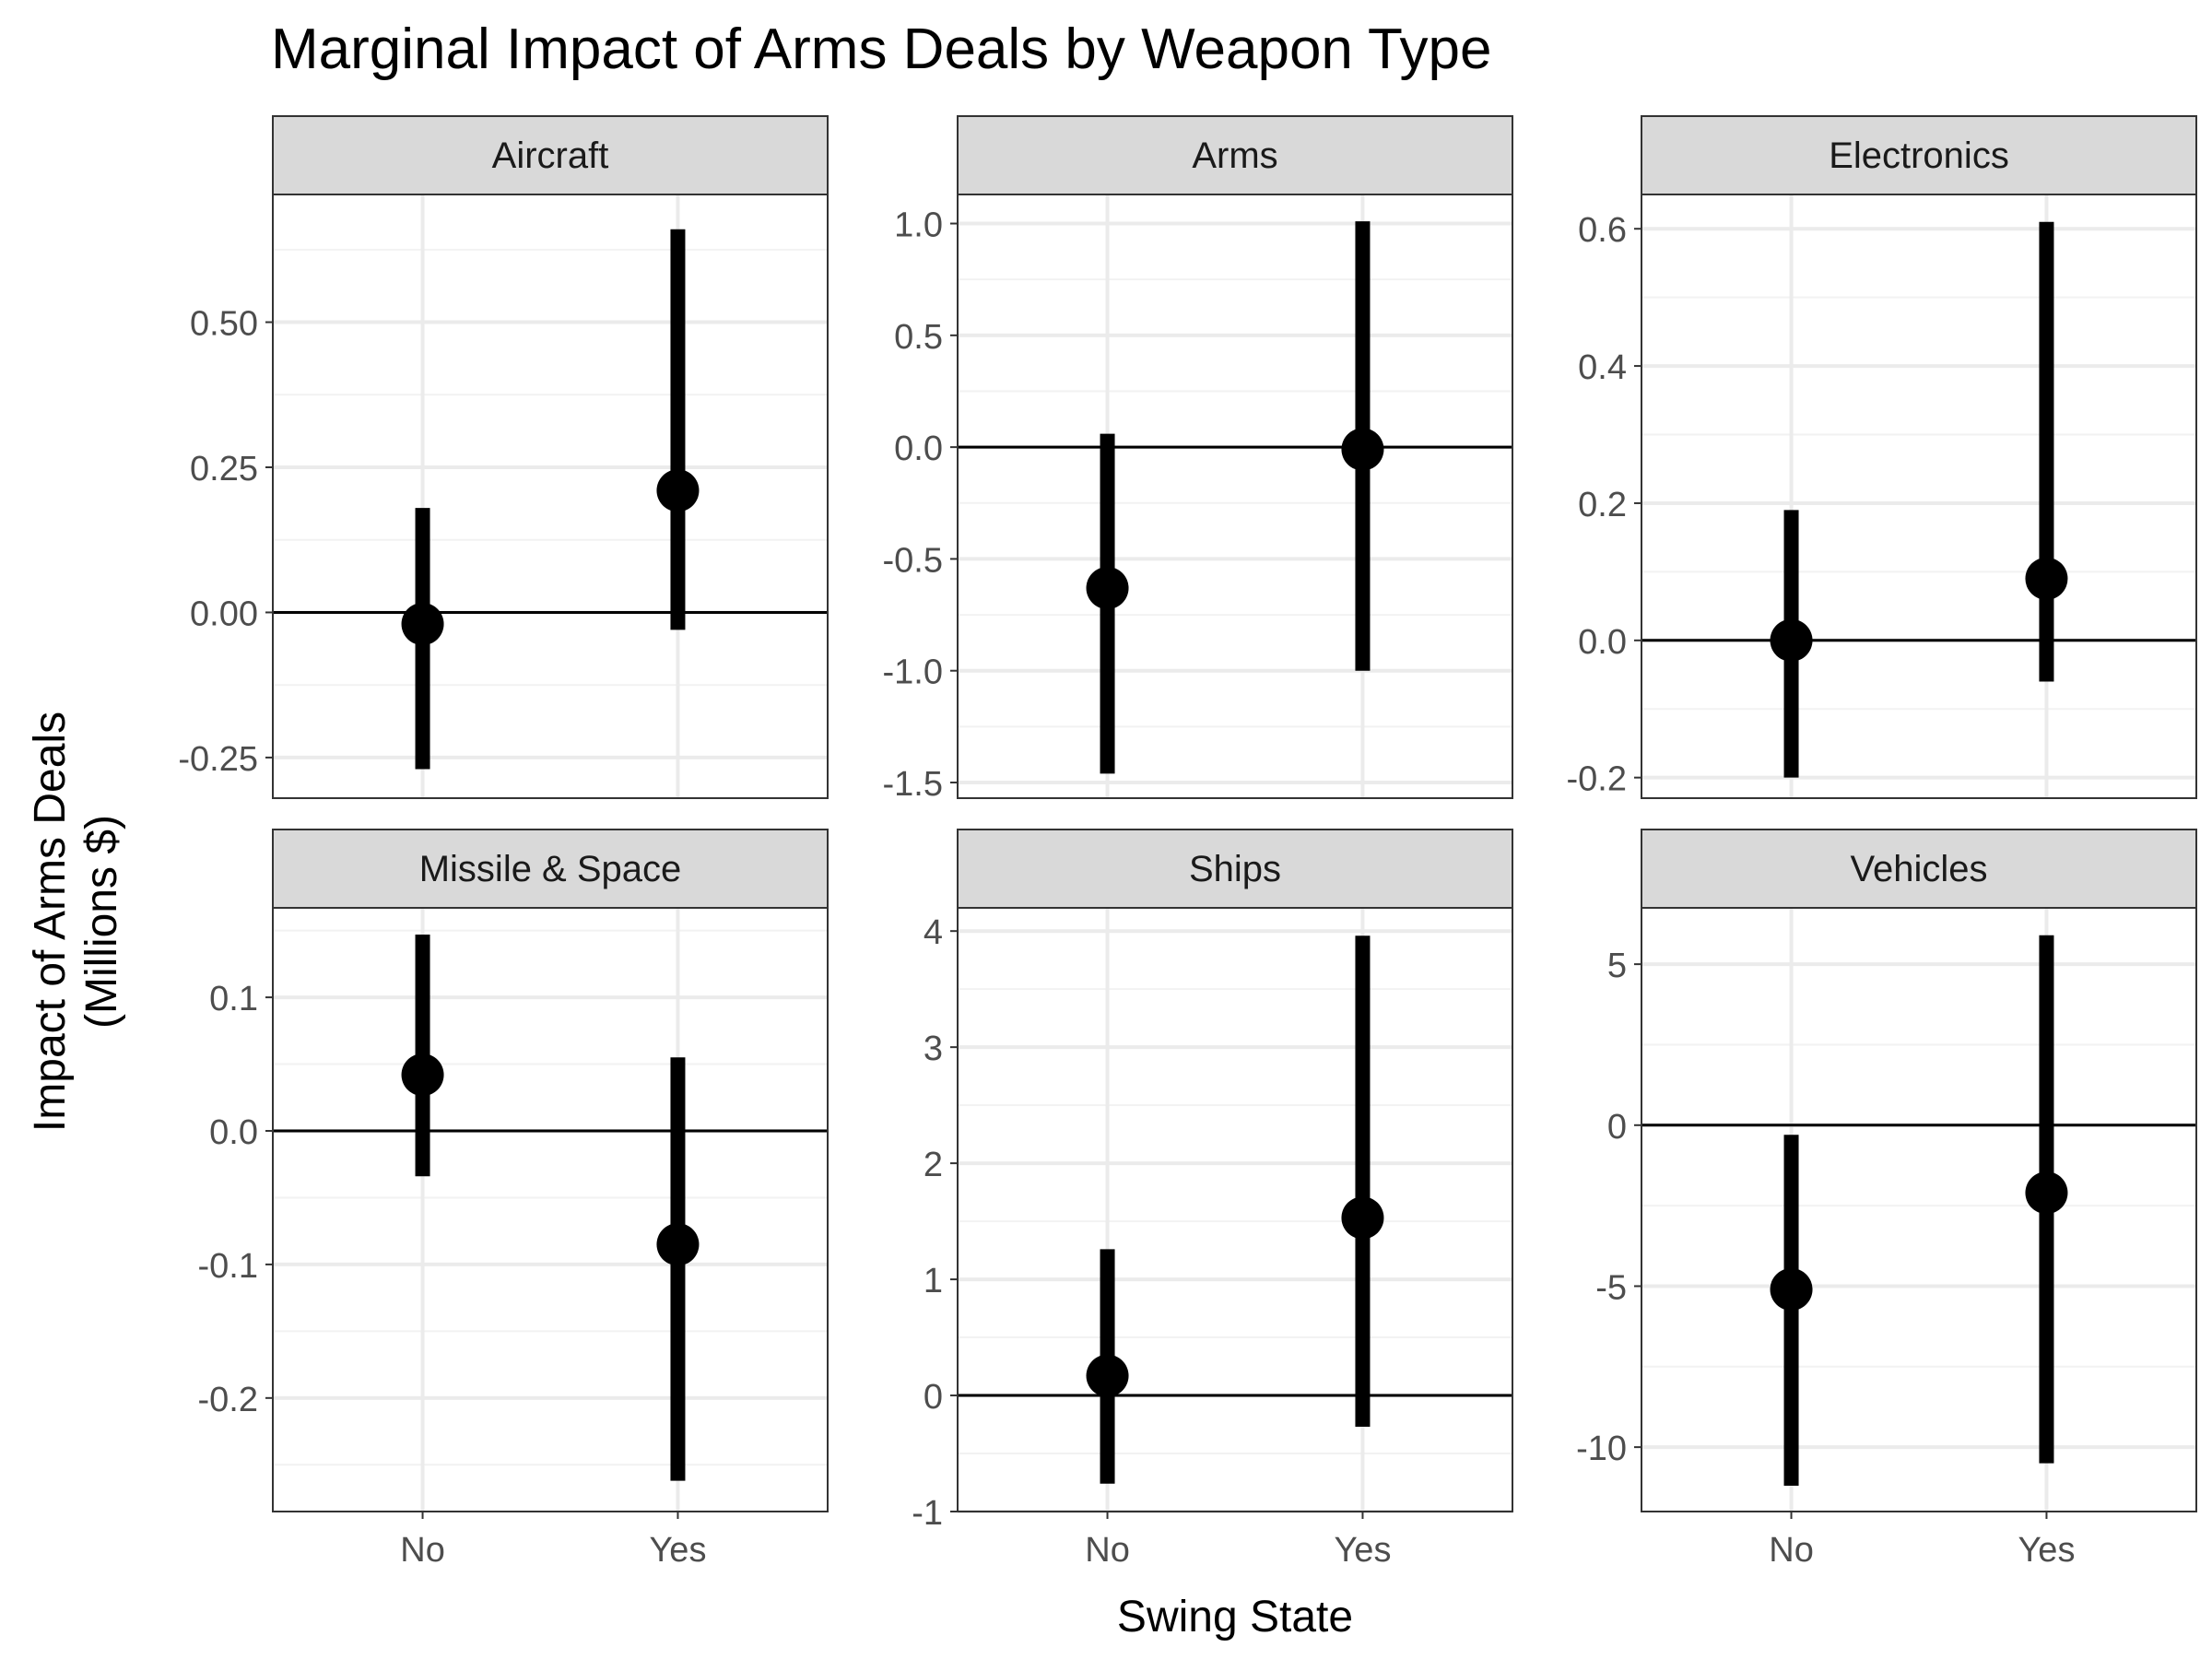 The width and height of the screenshot is (2212, 1659). I want to click on facet-strip-label: Electronics, so click(1919, 155).